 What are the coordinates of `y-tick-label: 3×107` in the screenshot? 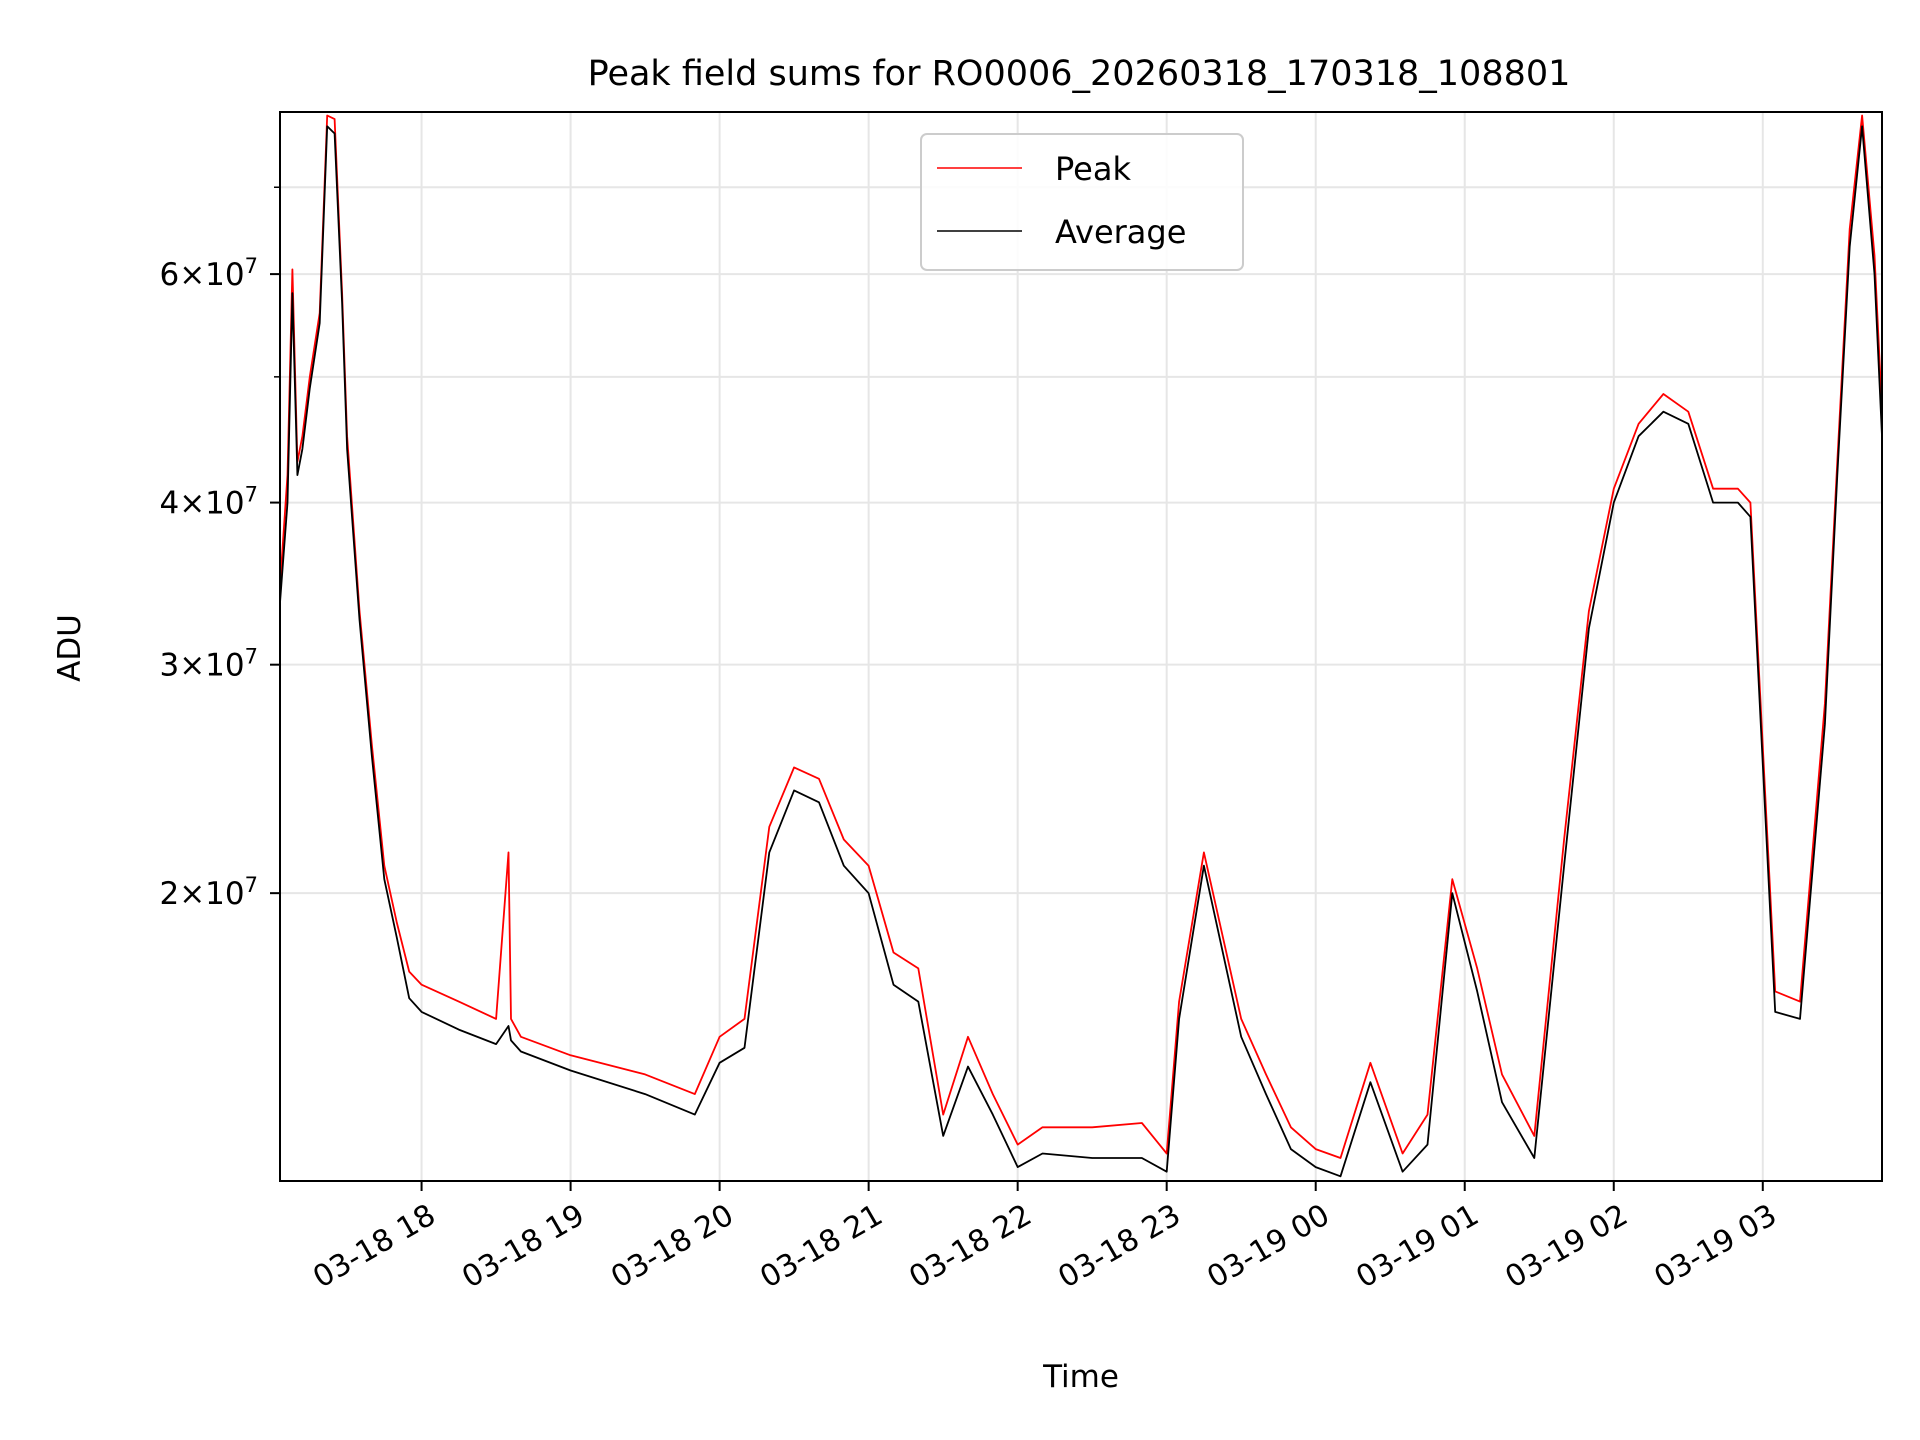 It's located at (208, 664).